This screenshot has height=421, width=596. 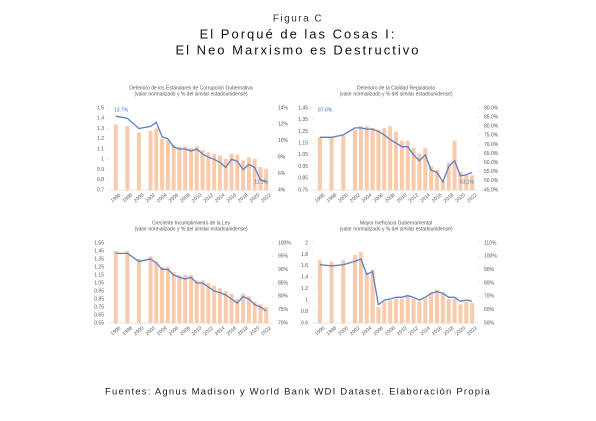 I want to click on y2-tick-label: 85%, so click(x=283, y=283).